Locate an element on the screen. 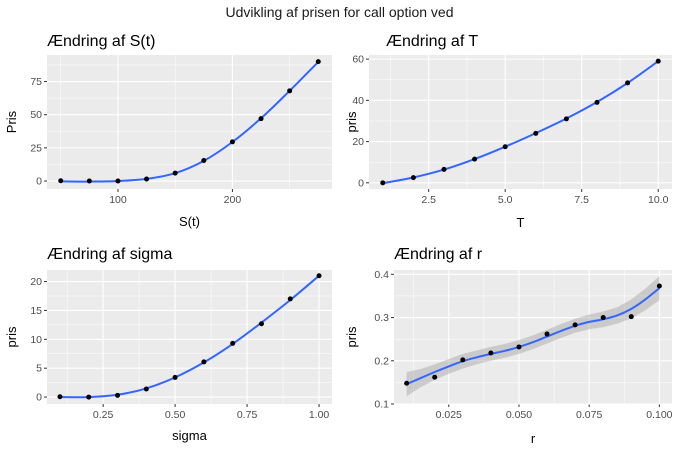 This screenshot has height=450, width=679. y-tick-label: 75 is located at coordinates (36, 82).